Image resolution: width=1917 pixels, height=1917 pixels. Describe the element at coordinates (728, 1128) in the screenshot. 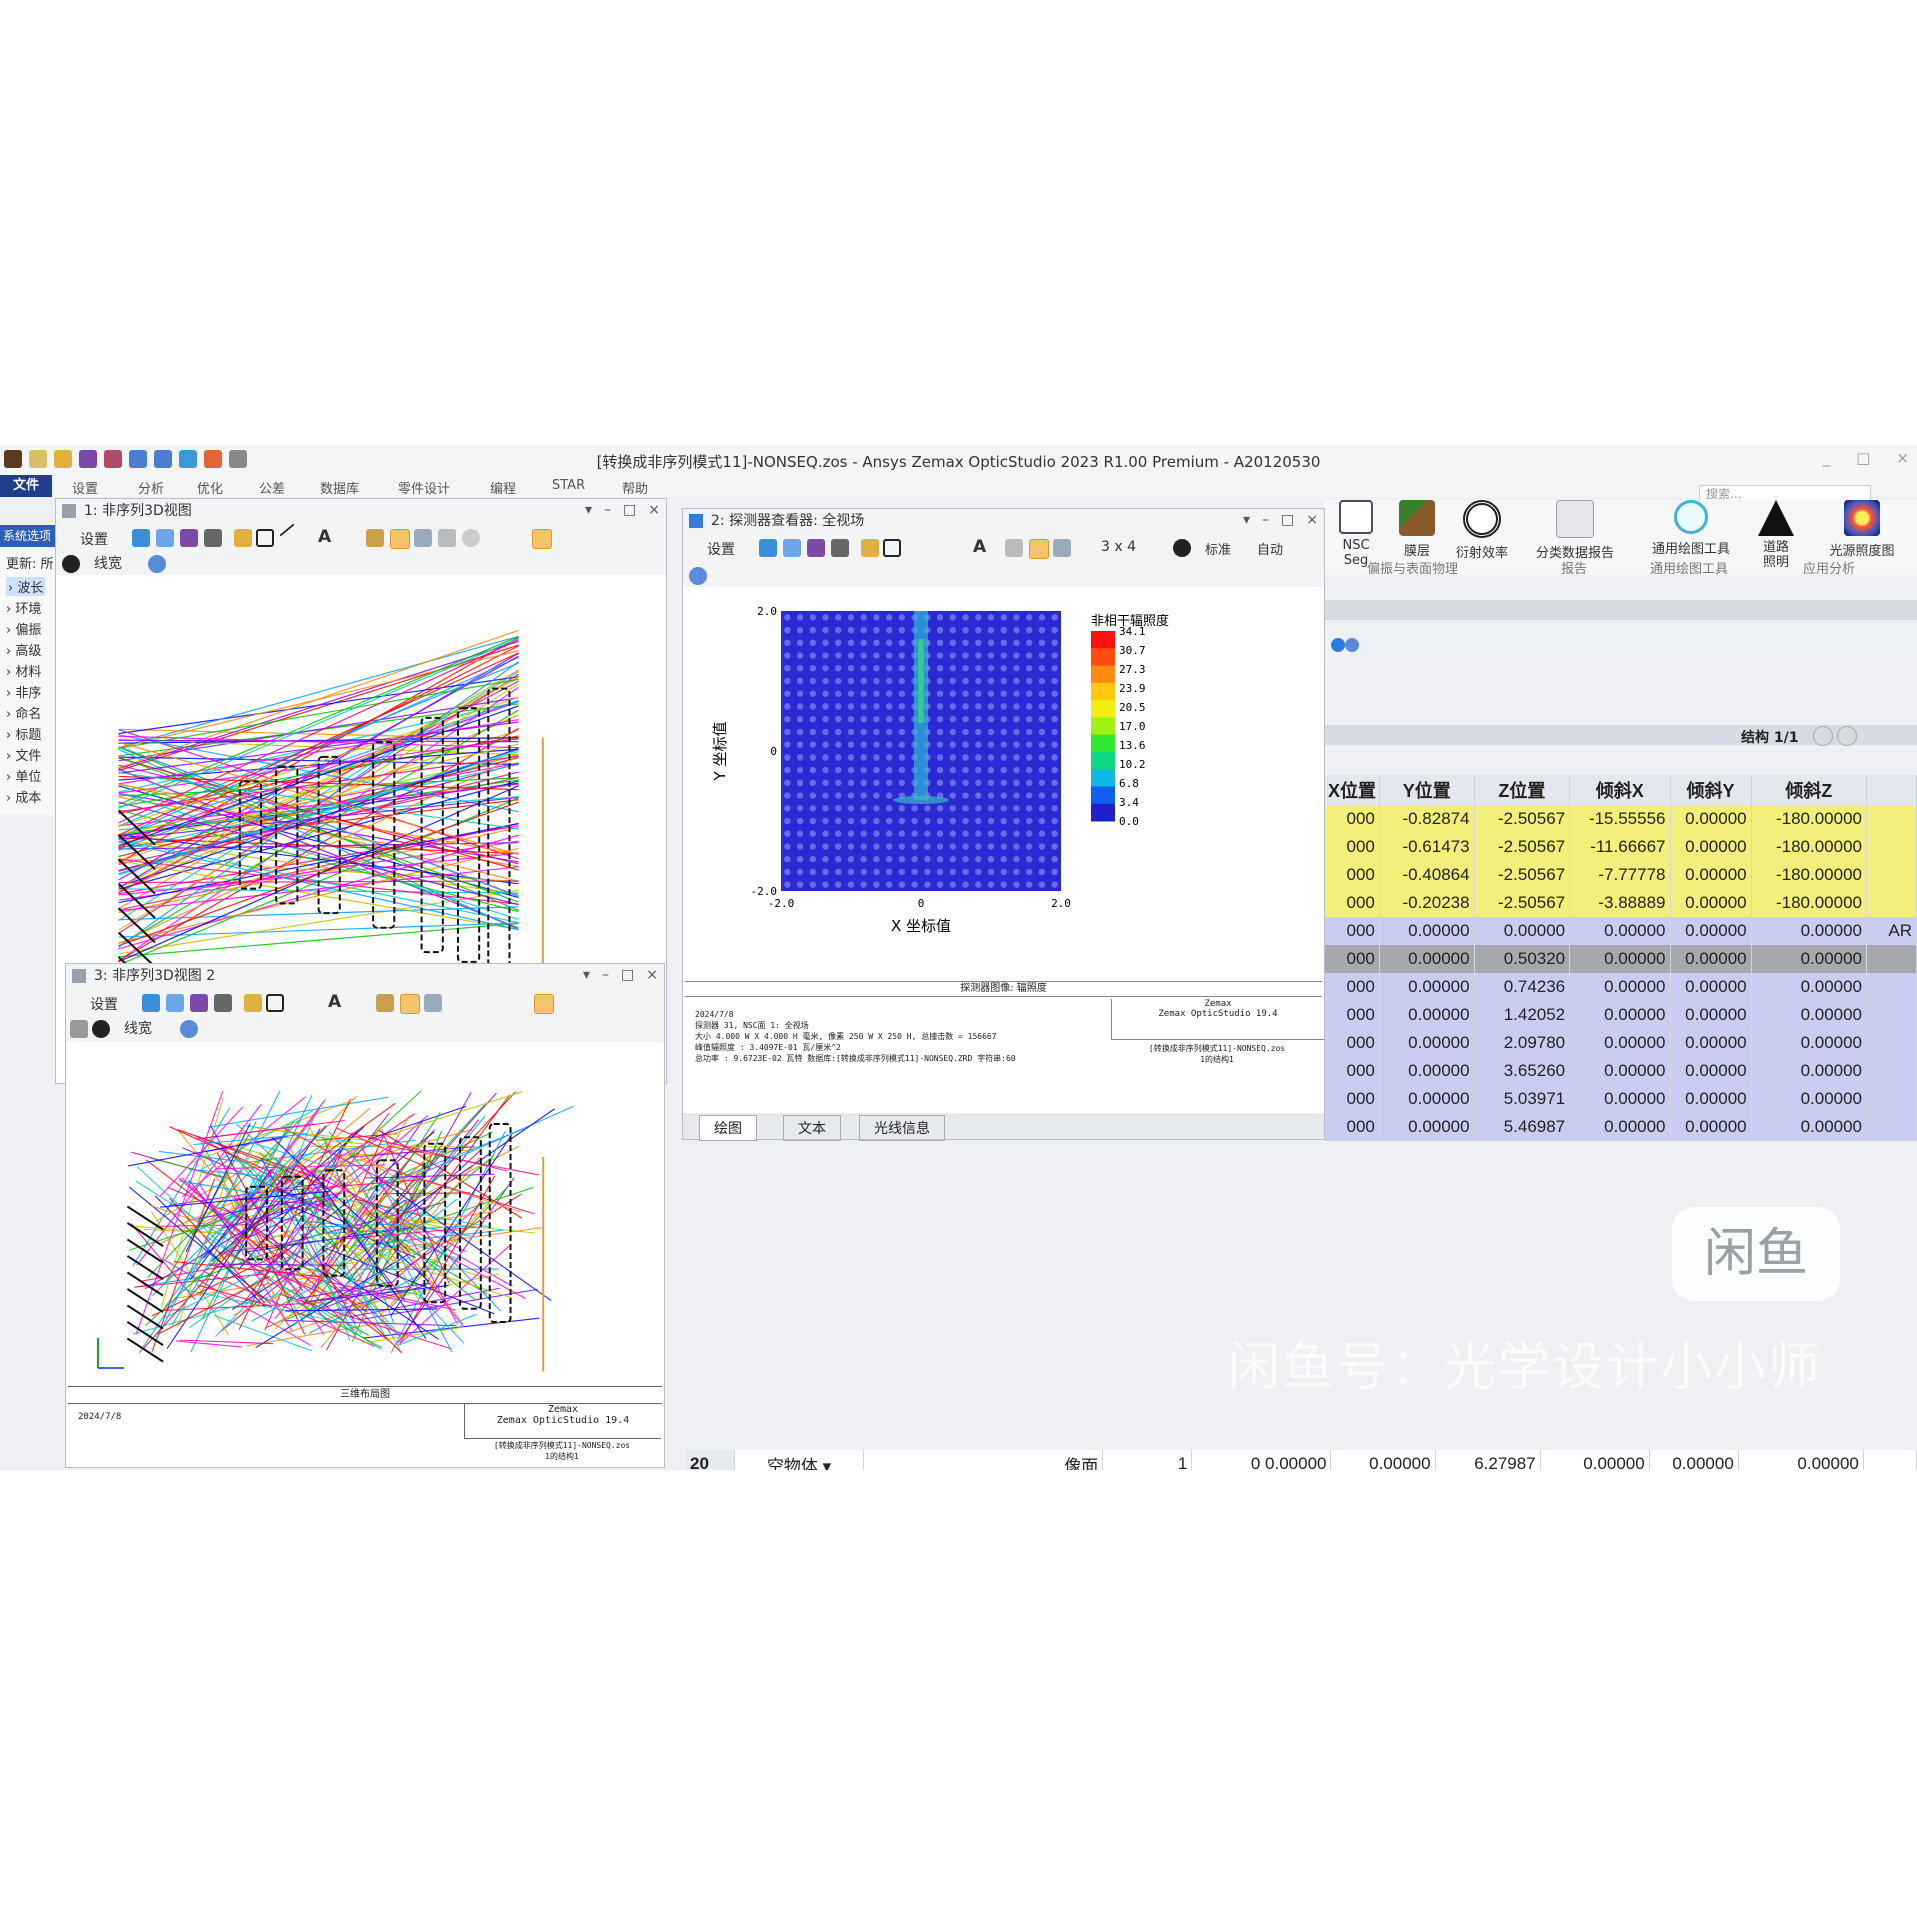

I see `tab-plot: 绘图` at that location.